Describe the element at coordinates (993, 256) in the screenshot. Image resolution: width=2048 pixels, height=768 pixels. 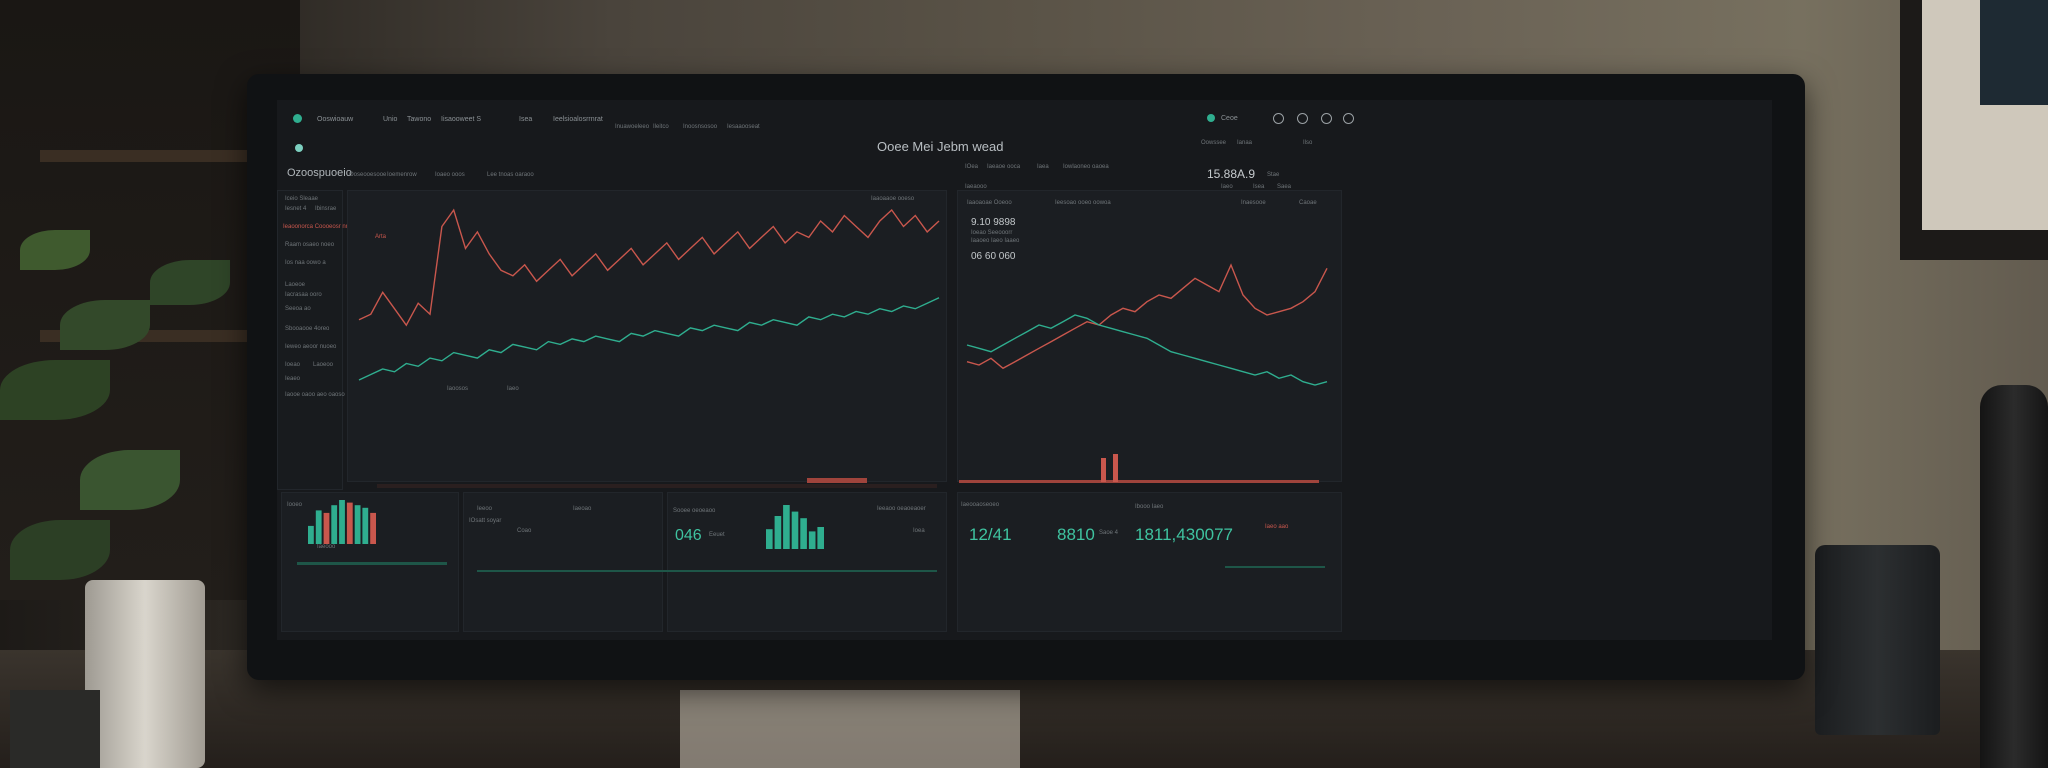
I see `metric-b: 06 60 060` at that location.